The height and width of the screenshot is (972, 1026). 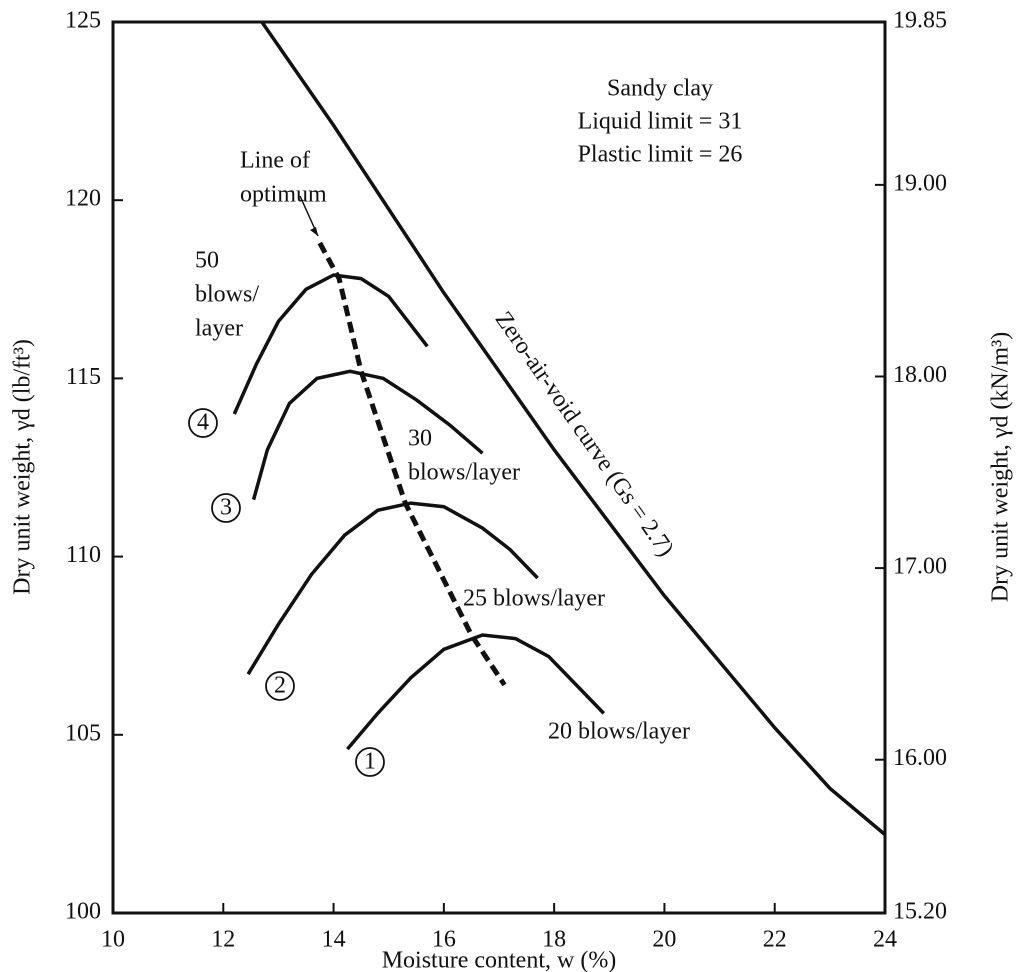 What do you see at coordinates (227, 295) in the screenshot?
I see `series-label: blows/` at bounding box center [227, 295].